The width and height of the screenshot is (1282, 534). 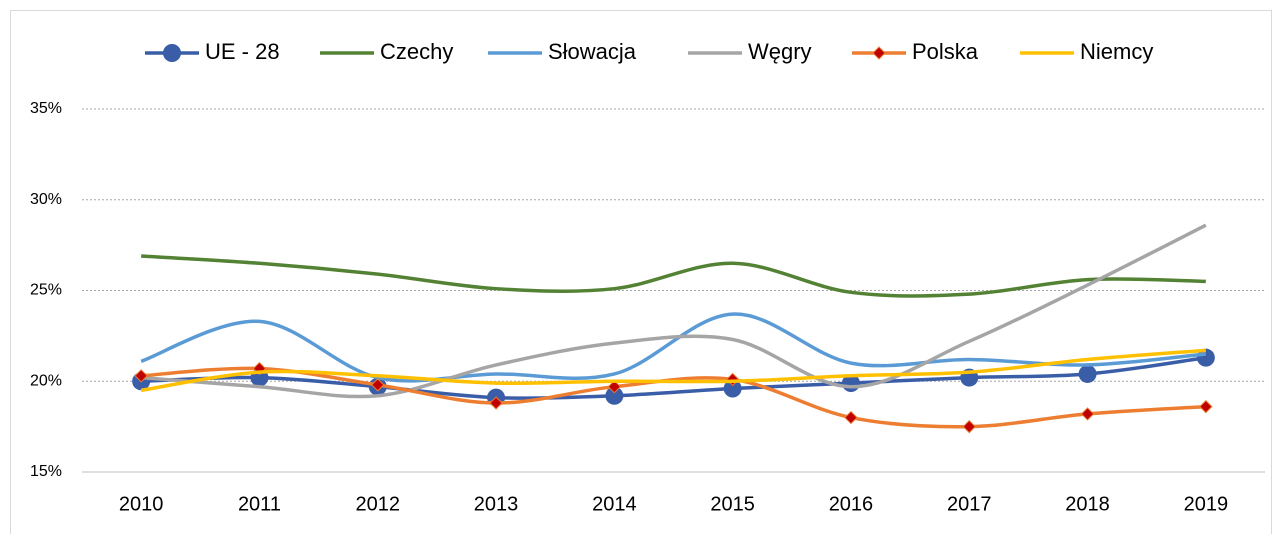 What do you see at coordinates (141, 504) in the screenshot?
I see `x-tick-label: 2010` at bounding box center [141, 504].